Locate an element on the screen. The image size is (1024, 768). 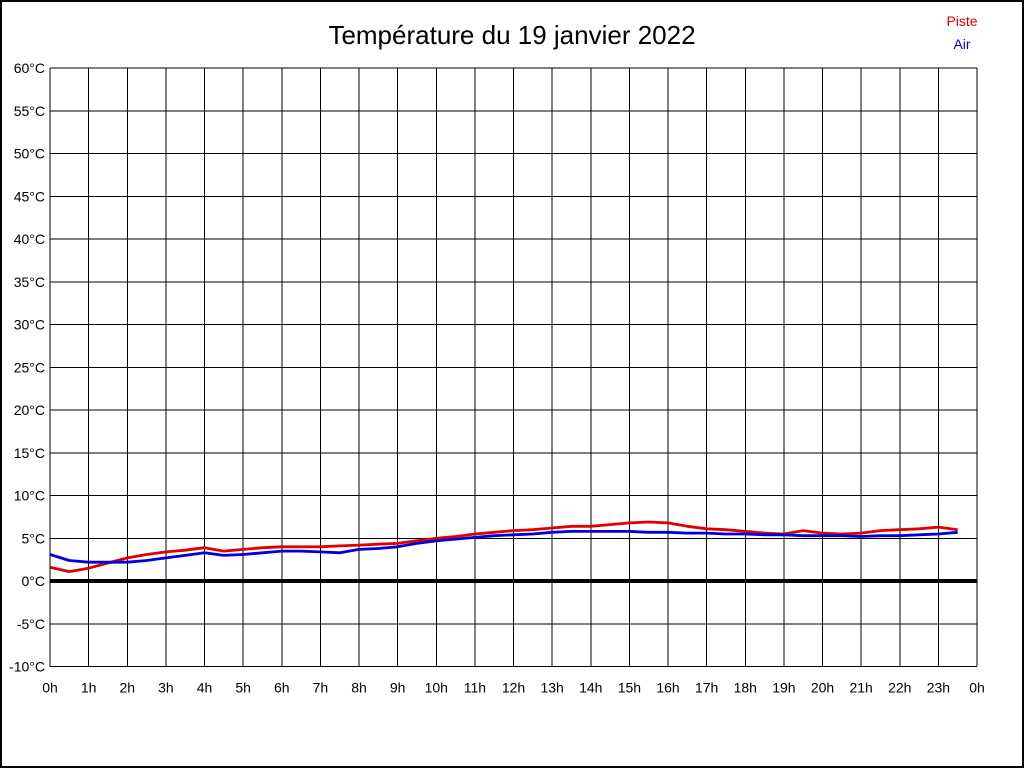
x-tick-label: 13h is located at coordinates (551, 688).